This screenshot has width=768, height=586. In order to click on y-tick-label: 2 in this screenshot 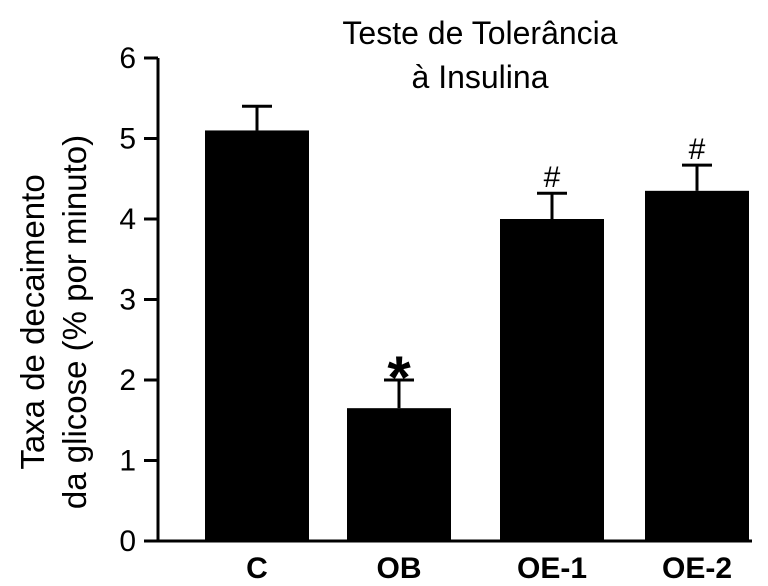, I will do `click(127, 380)`.